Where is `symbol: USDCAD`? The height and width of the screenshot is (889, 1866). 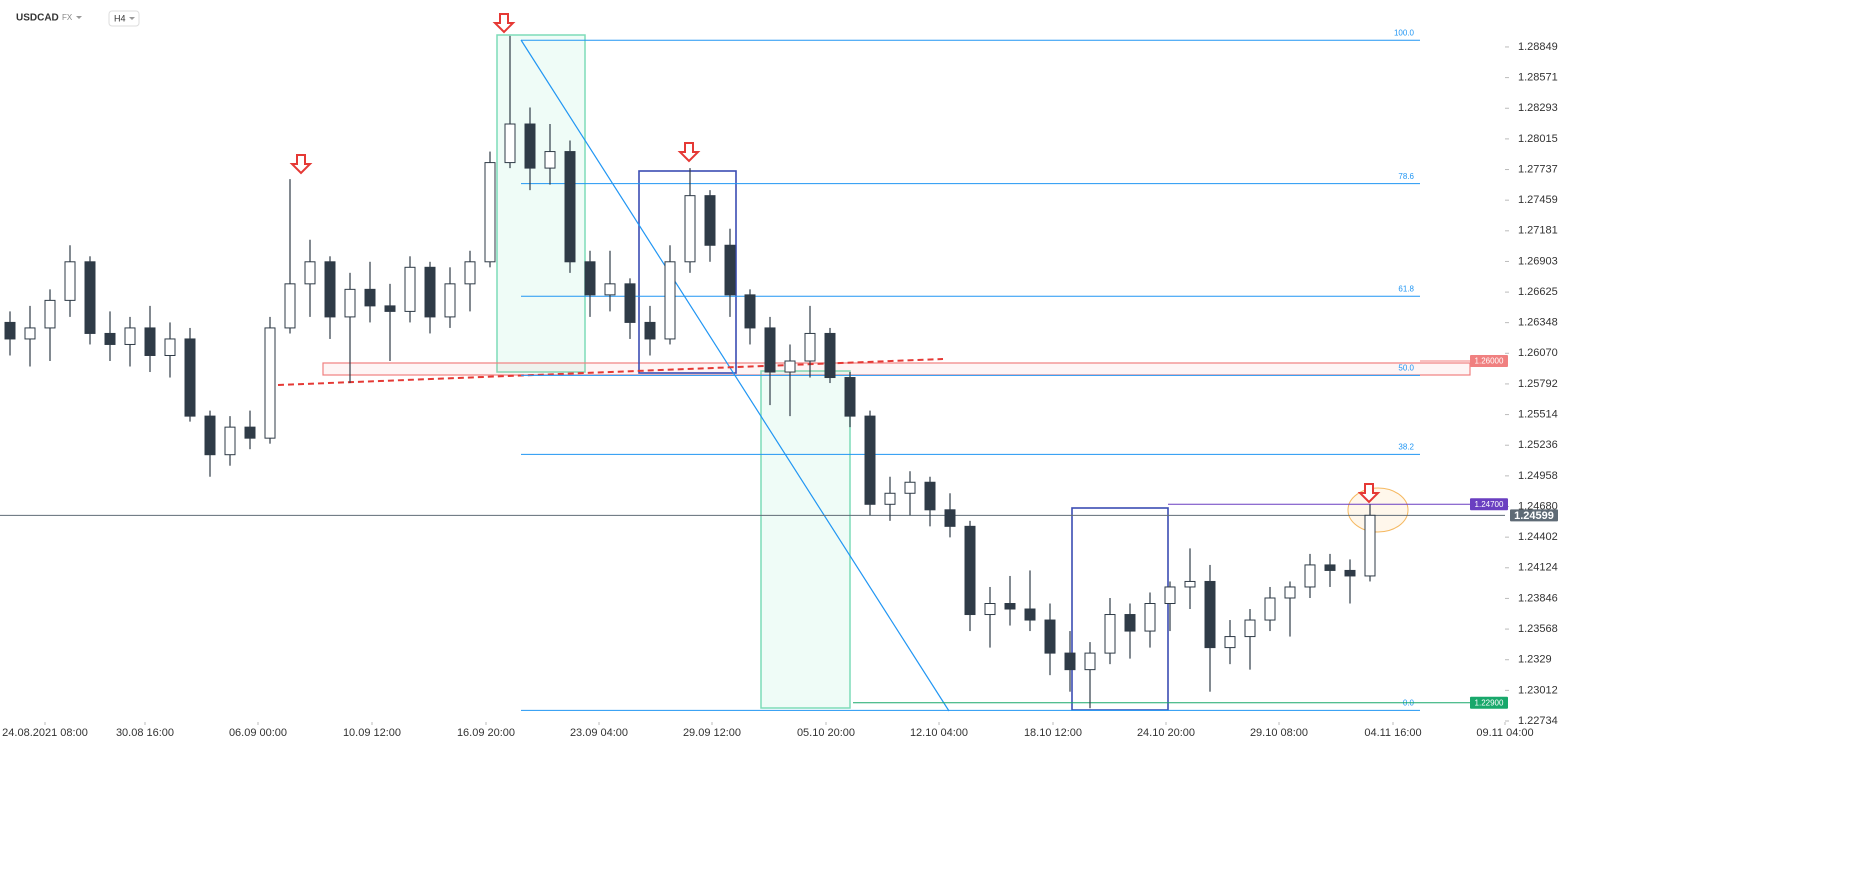
symbol: USDCAD is located at coordinates (37, 18).